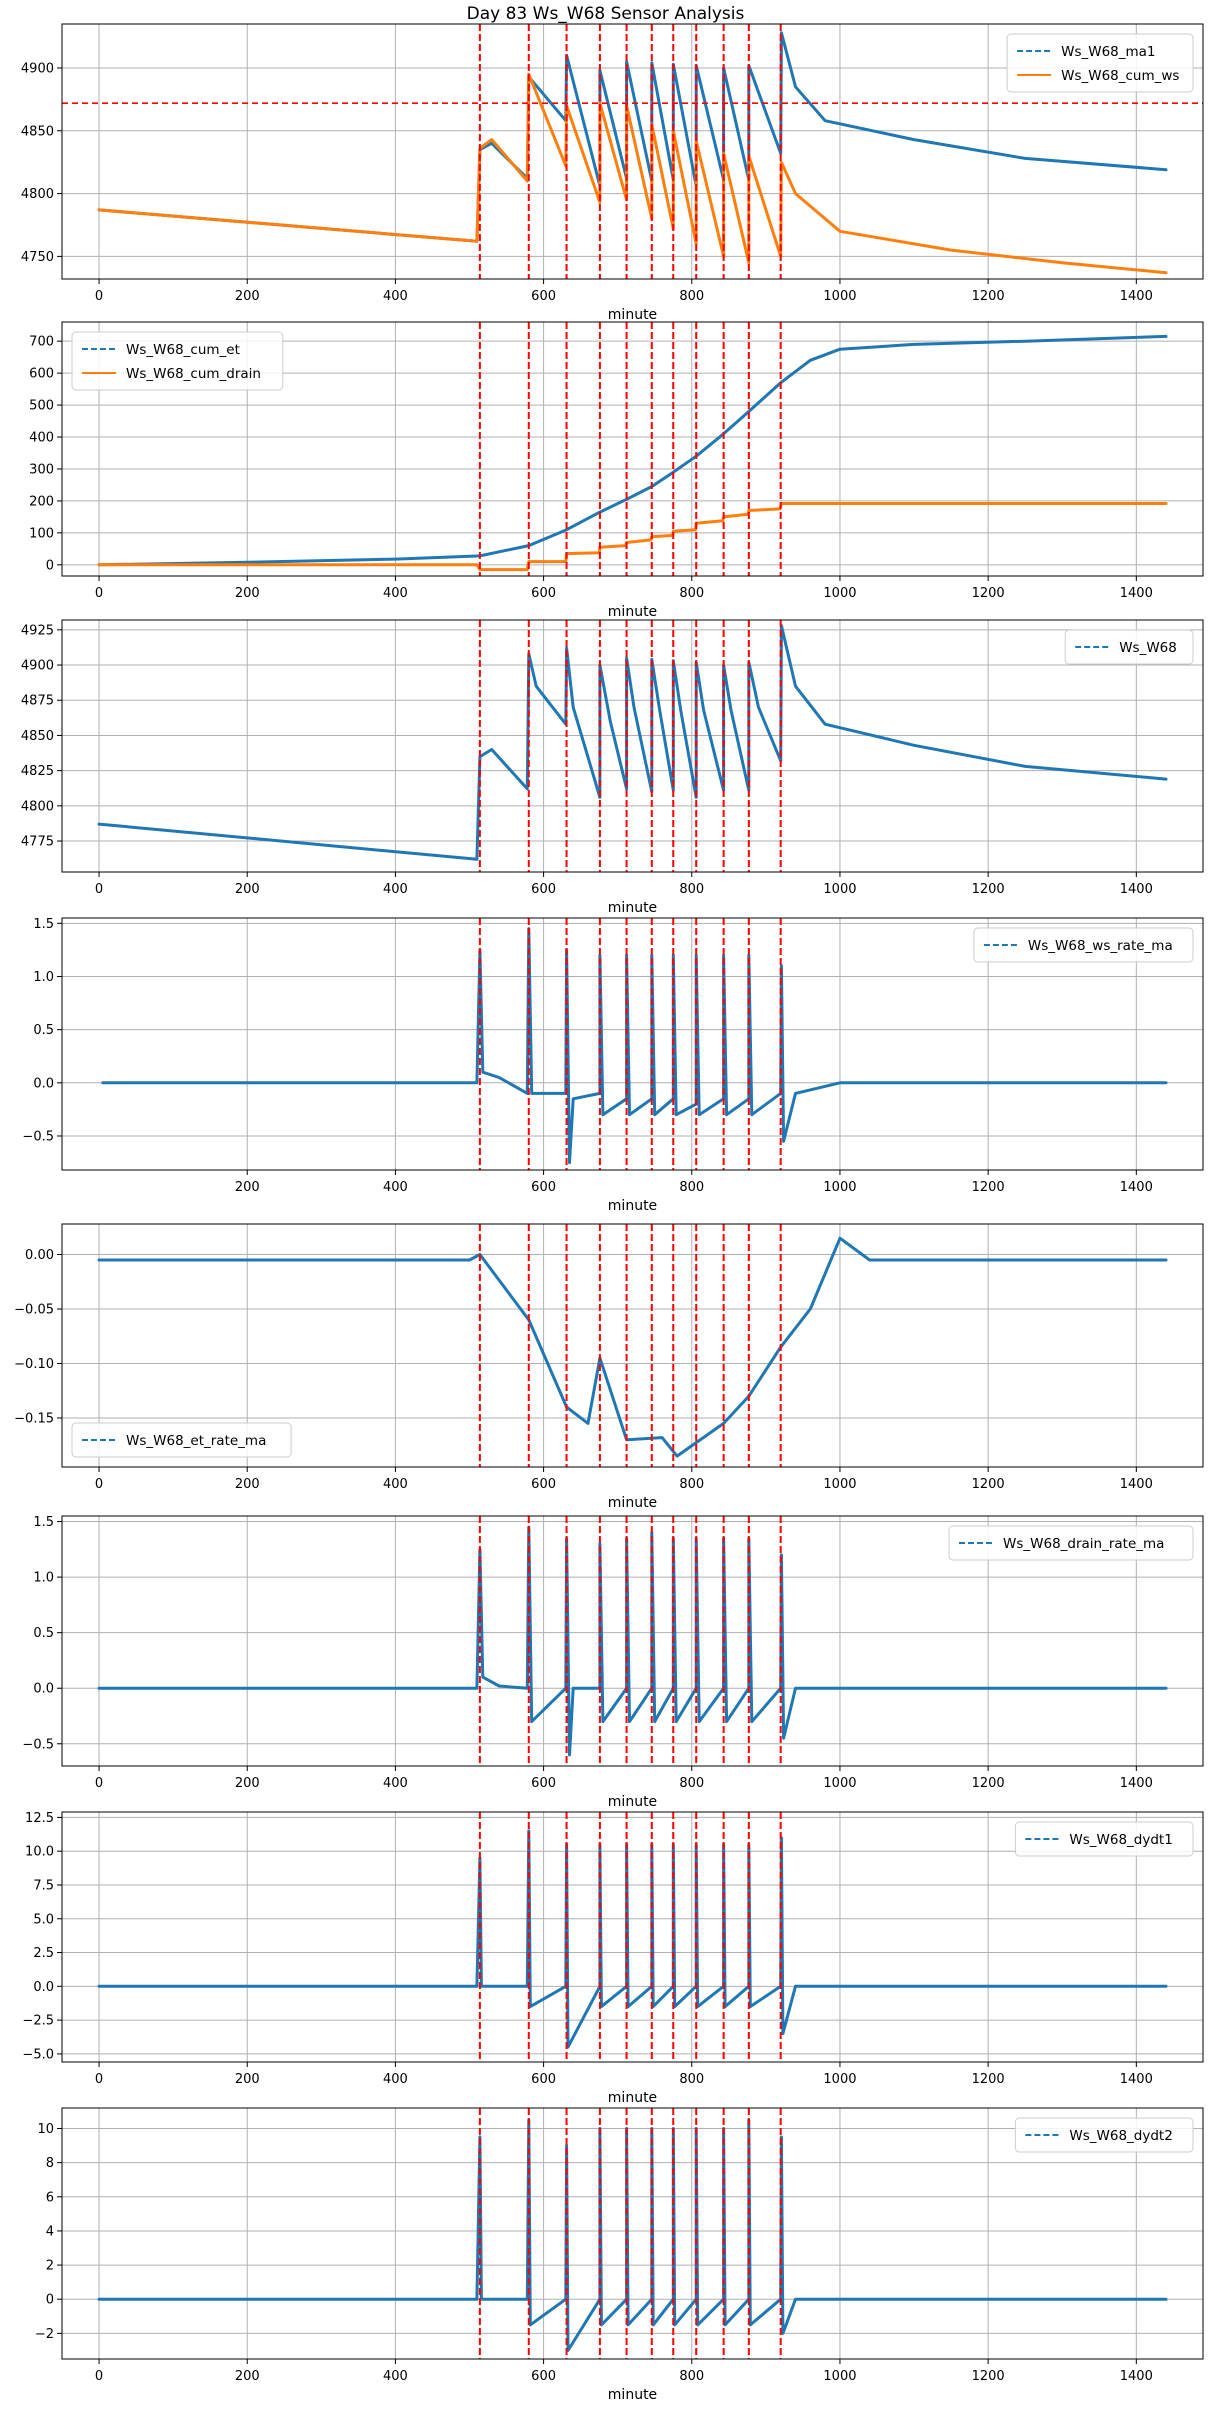 The height and width of the screenshot is (2411, 1211). I want to click on legend-label: Ws_W68_ma1, so click(1108, 52).